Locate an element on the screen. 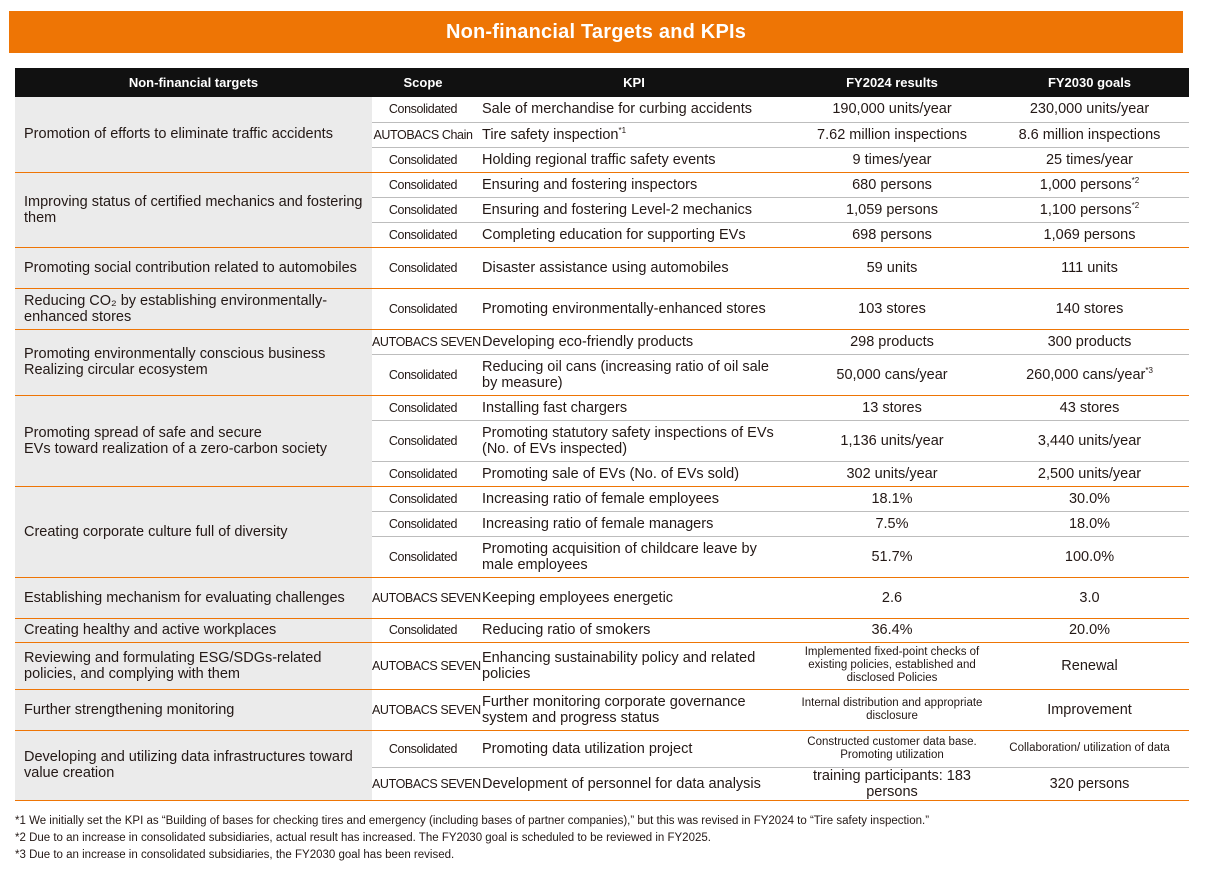 This screenshot has height=869, width=1216. cell-text: 100.0% is located at coordinates (1089, 556).